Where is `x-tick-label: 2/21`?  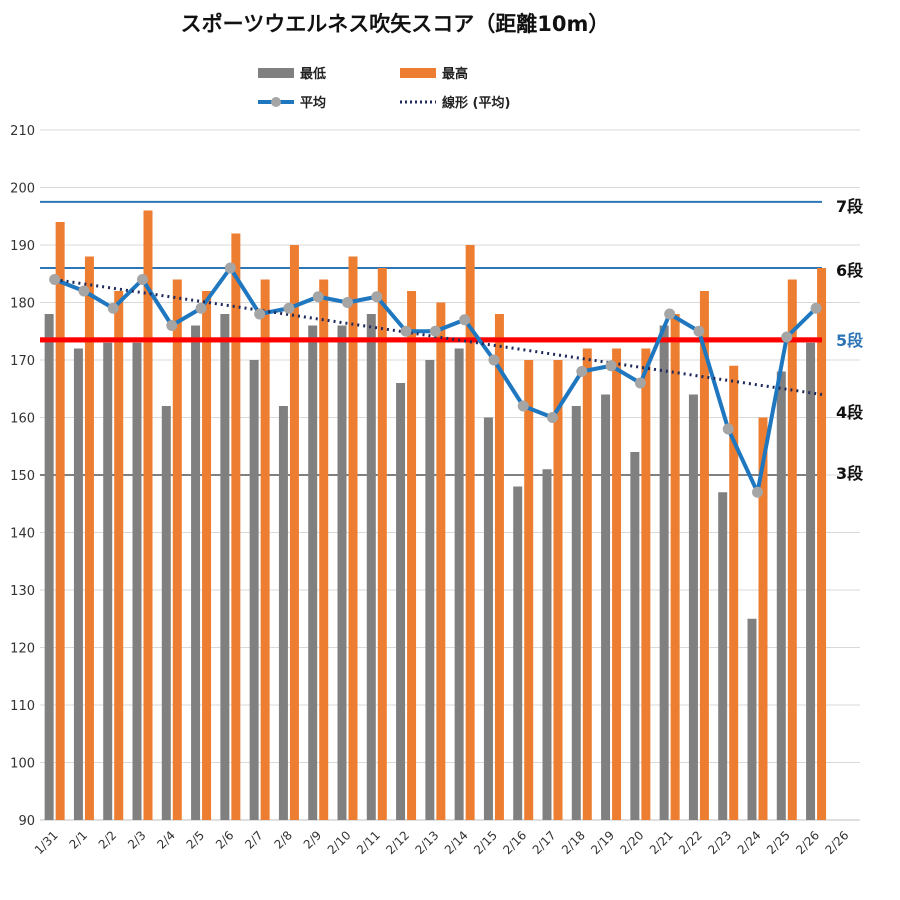 x-tick-label: 2/21 is located at coordinates (661, 842).